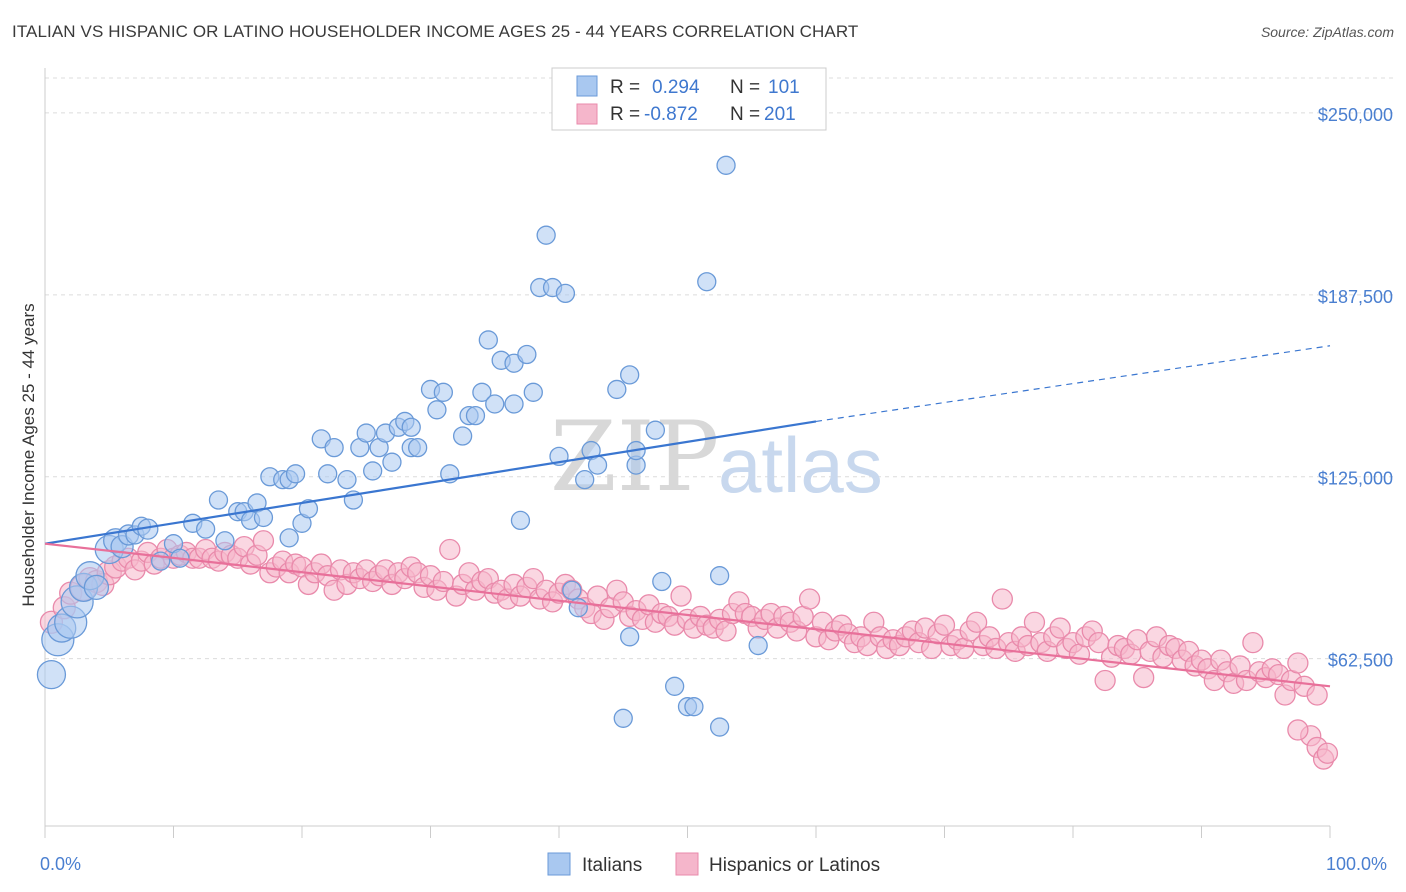 Image resolution: width=1406 pixels, height=892 pixels. Describe the element at coordinates (716, 457) in the screenshot. I see `watermark: ZIP atlas` at that location.